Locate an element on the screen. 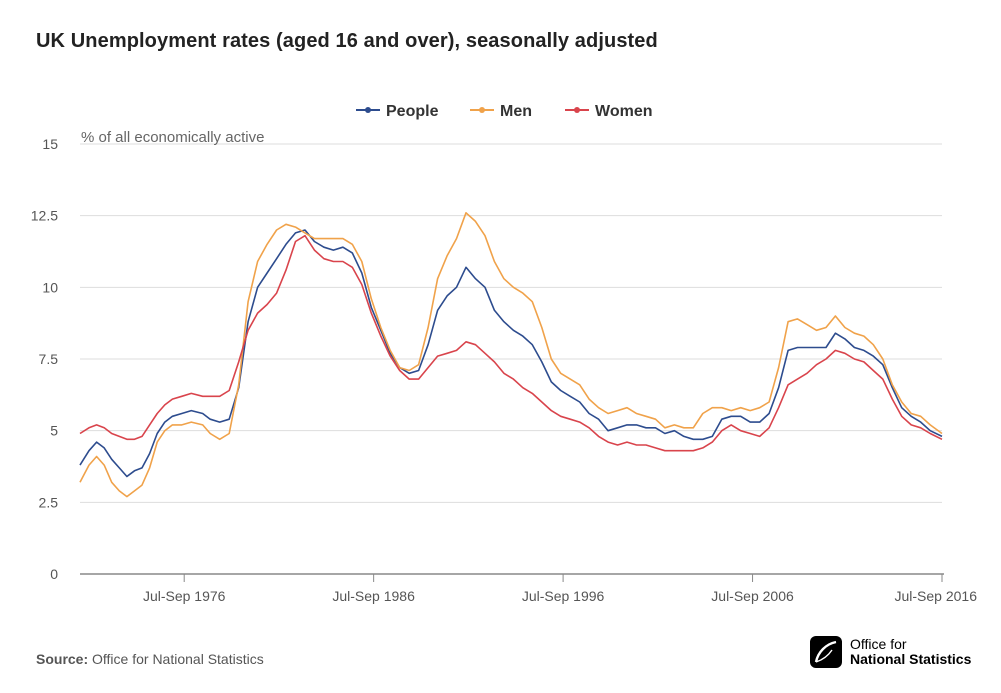 Image resolution: width=1001 pixels, height=693 pixels. x-tick-label: Jul-Sep 1986 is located at coordinates (373, 596).